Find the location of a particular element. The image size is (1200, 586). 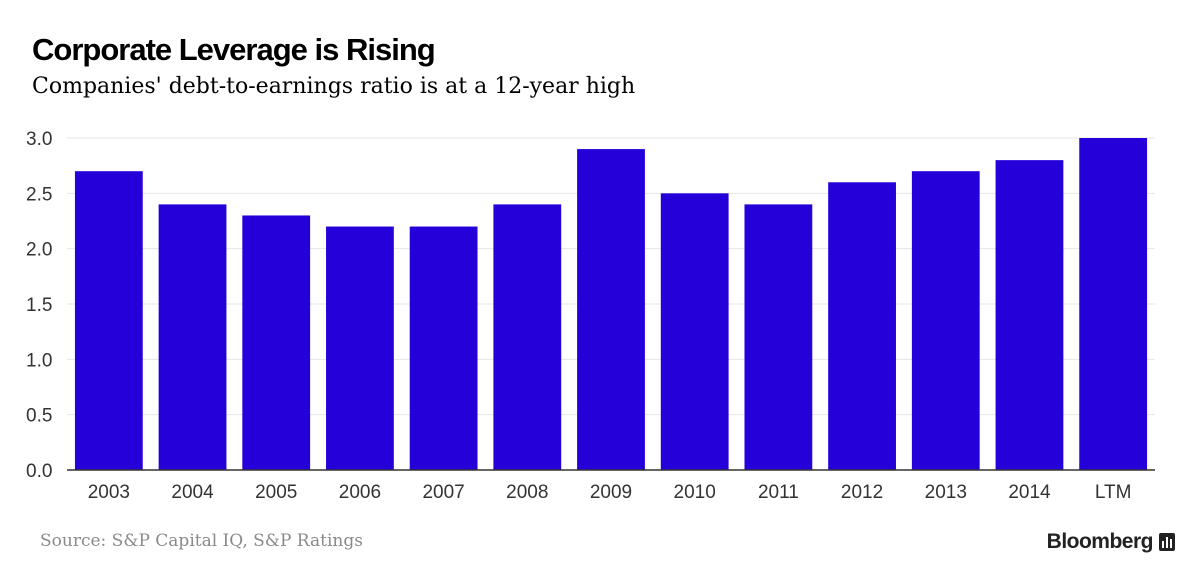

x-tick-label: 2008 is located at coordinates (527, 492).